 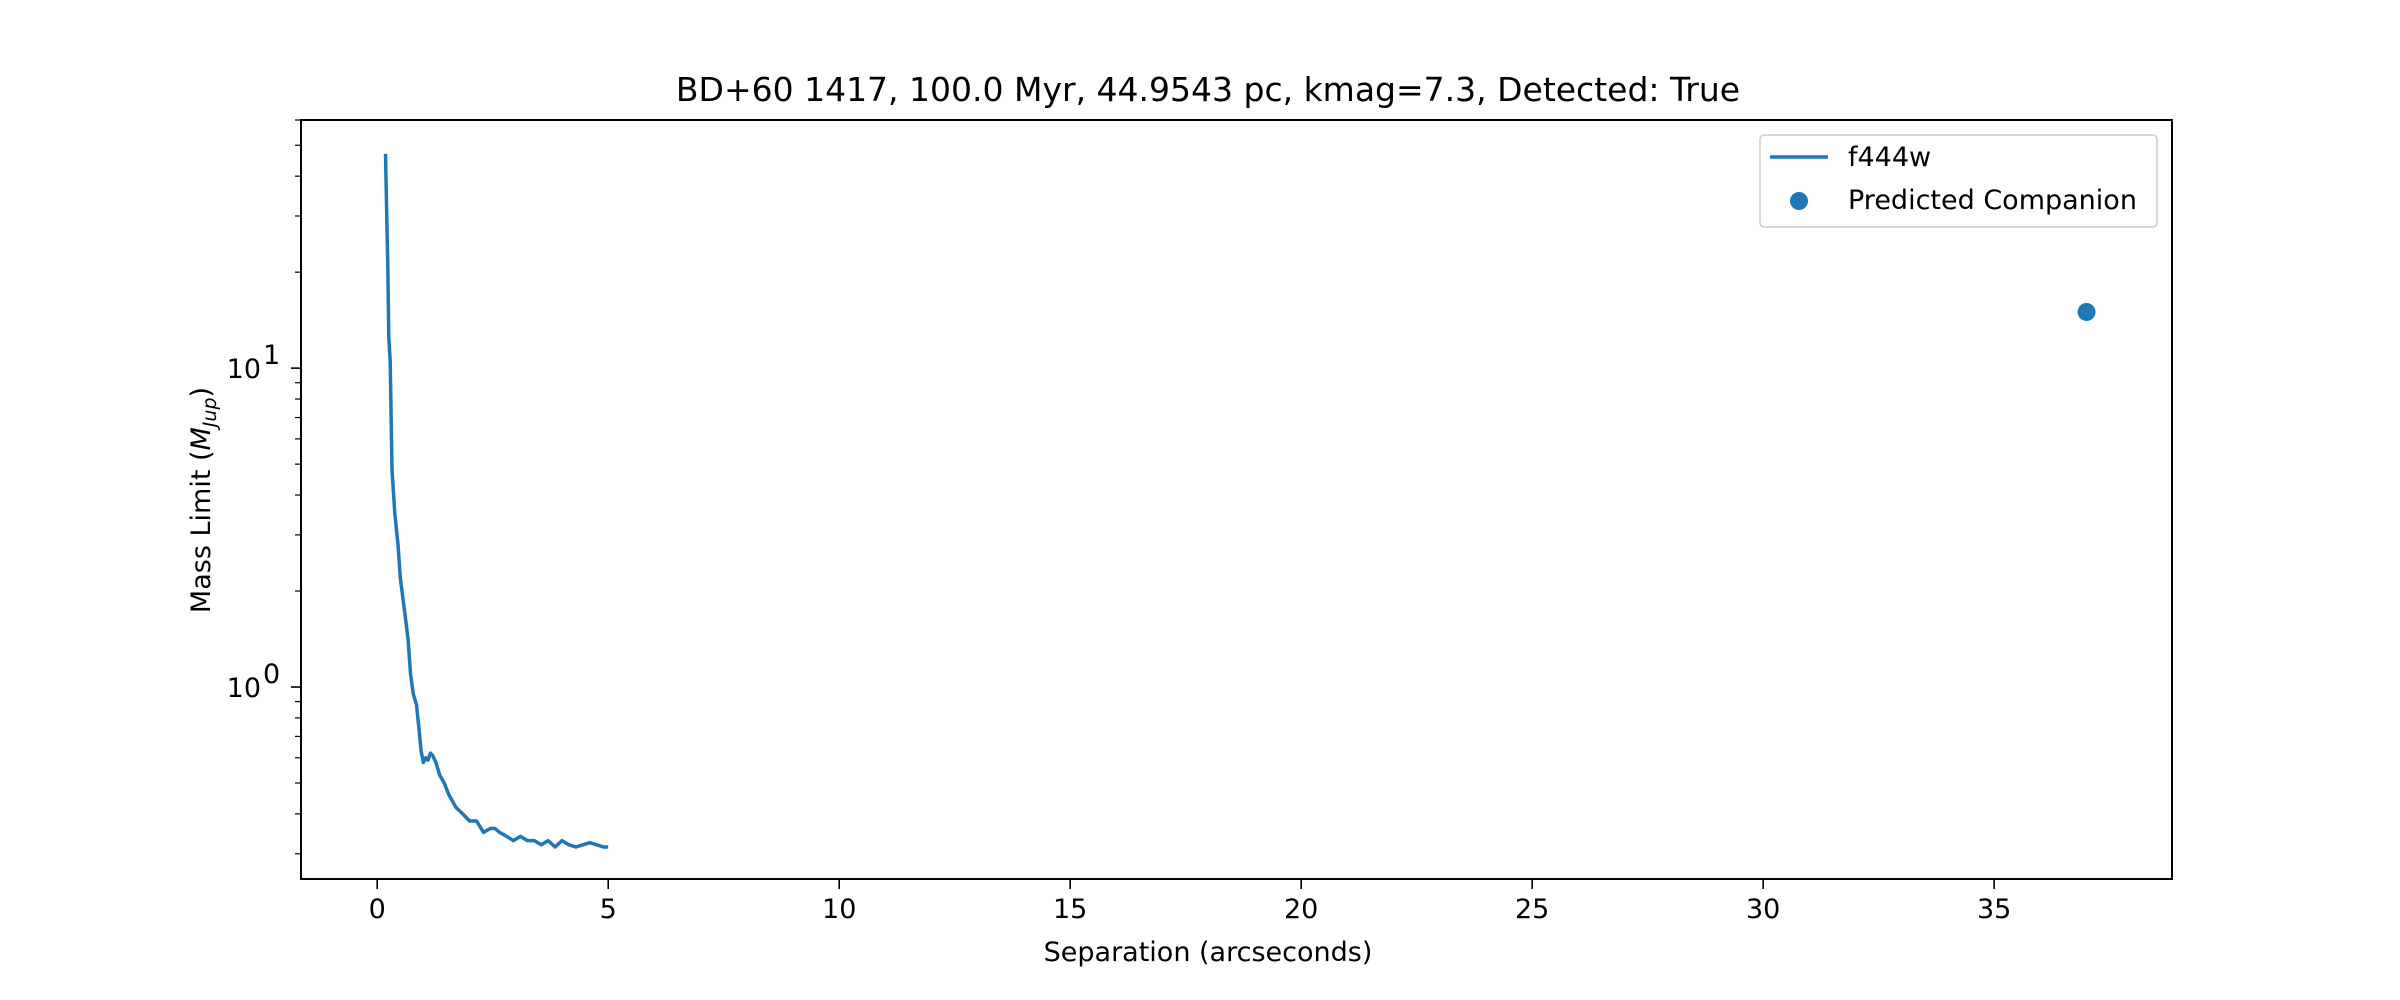 What do you see at coordinates (839, 909) in the screenshot?
I see `x-tick-label: 10` at bounding box center [839, 909].